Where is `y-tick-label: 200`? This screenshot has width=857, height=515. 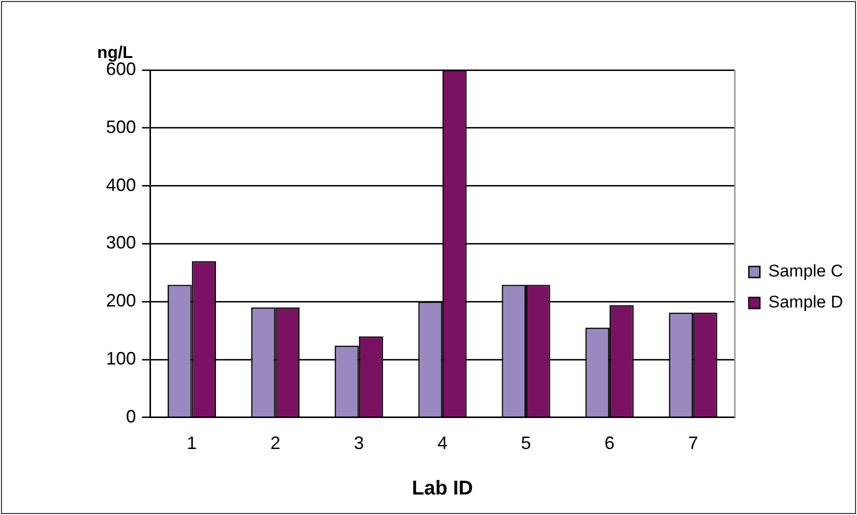
y-tick-label: 200 is located at coordinates (121, 300).